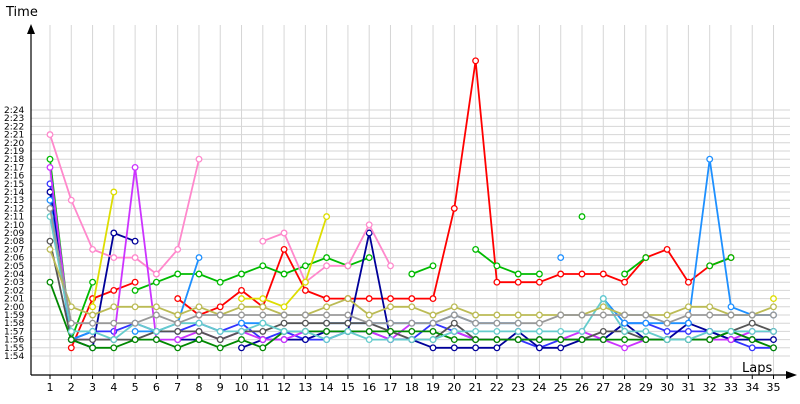 The image size is (800, 404). What do you see at coordinates (14, 332) in the screenshot?
I see `y-tick-label: 1:57` at bounding box center [14, 332].